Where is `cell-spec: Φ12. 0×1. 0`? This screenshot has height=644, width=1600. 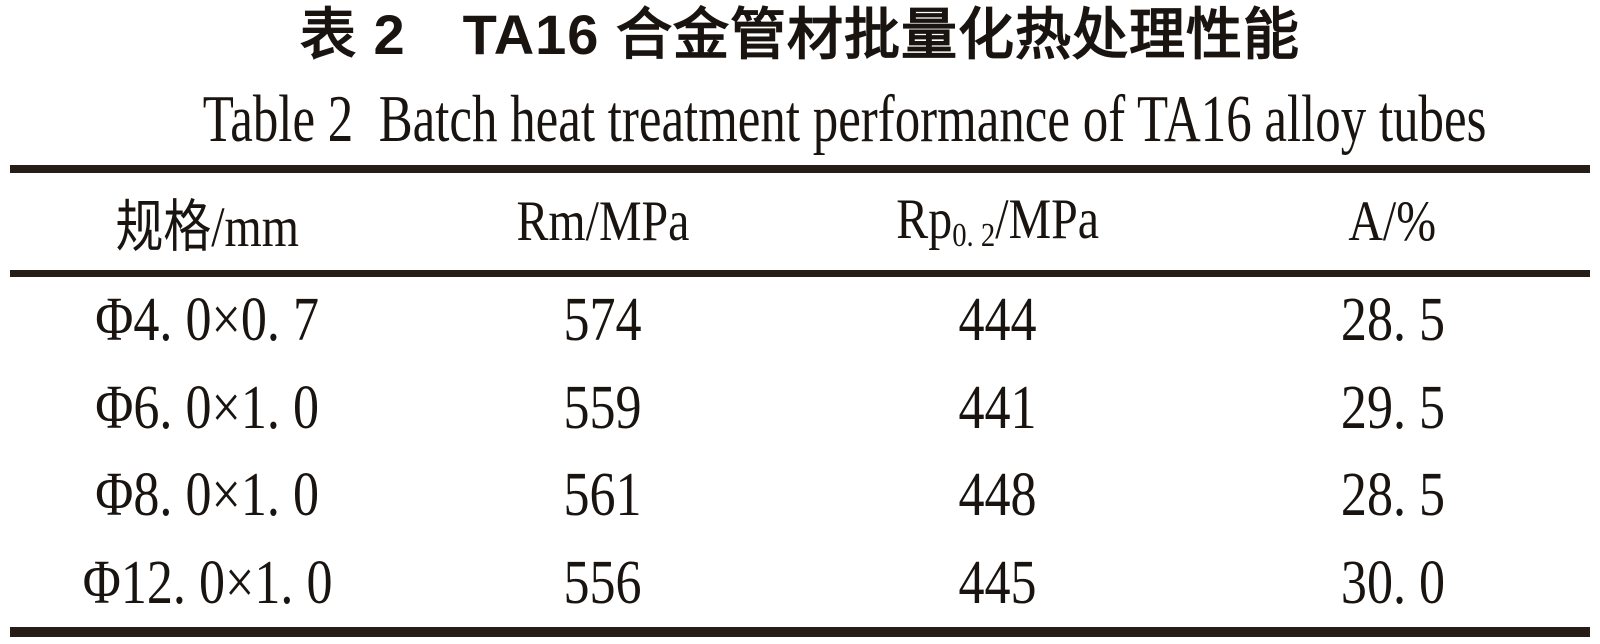
cell-spec: Φ12. 0×1. 0 is located at coordinates (207, 583).